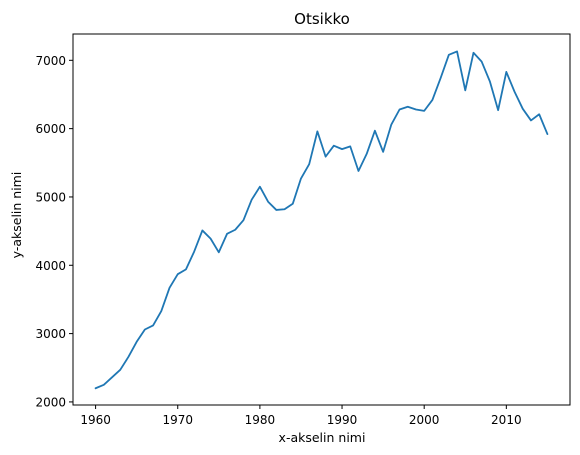 Image resolution: width=580 pixels, height=455 pixels. What do you see at coordinates (50, 129) in the screenshot?
I see `y-tick-label: 6000` at bounding box center [50, 129].